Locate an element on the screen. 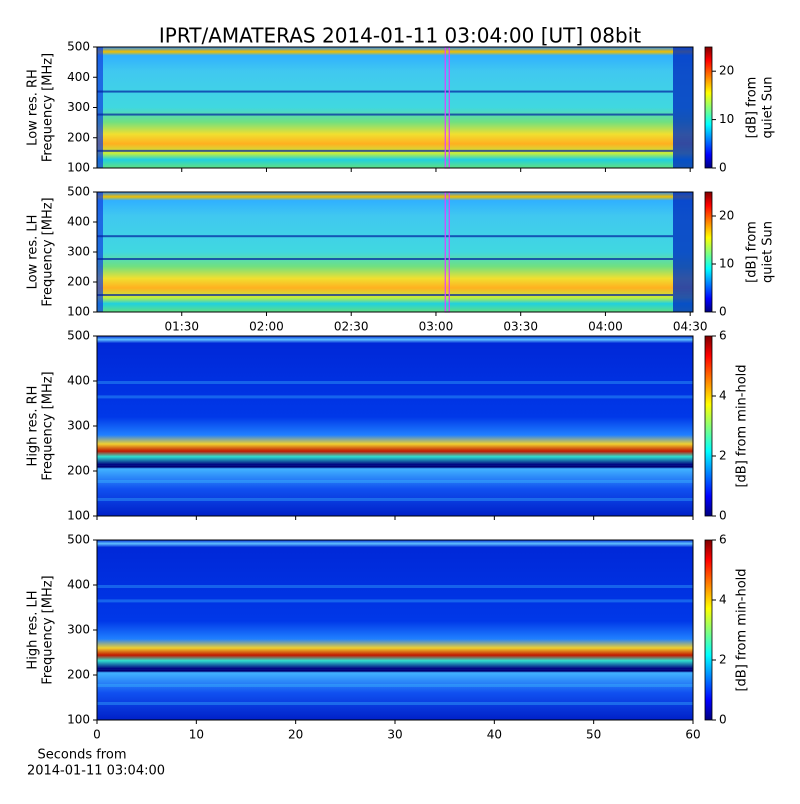  x-tick-label: 30 is located at coordinates (394, 735).